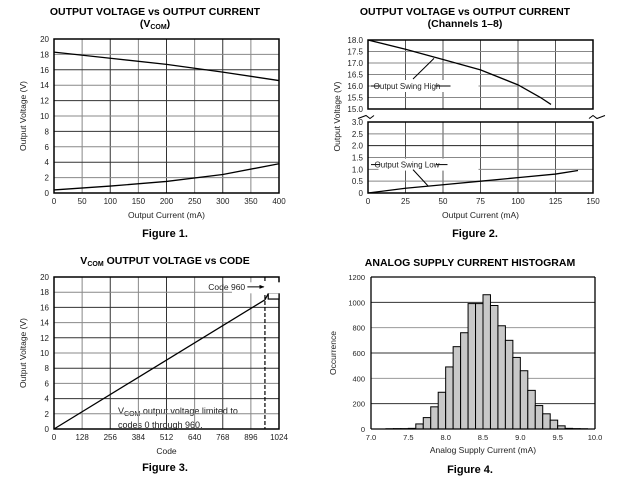 The height and width of the screenshot is (484, 620). Describe the element at coordinates (475, 234) in the screenshot. I see `fig2-caption: Figure 2.` at that location.